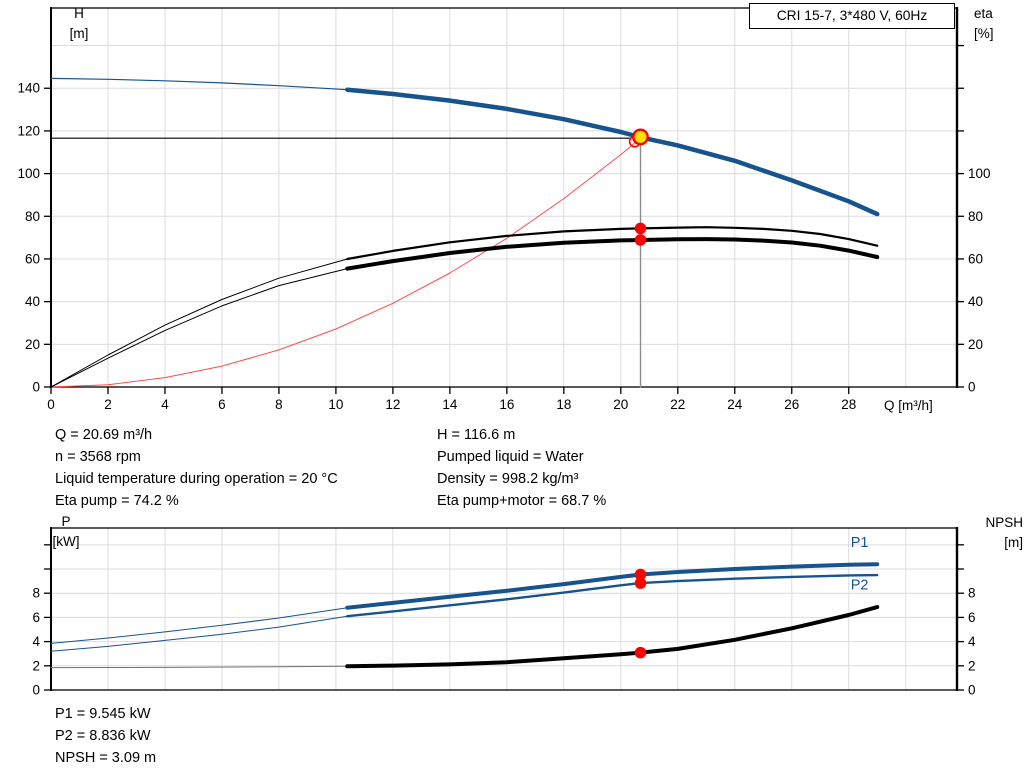  What do you see at coordinates (522, 501) in the screenshot?
I see `info-eta-pump-motor: Eta pump+motor = 68.7 %` at bounding box center [522, 501].